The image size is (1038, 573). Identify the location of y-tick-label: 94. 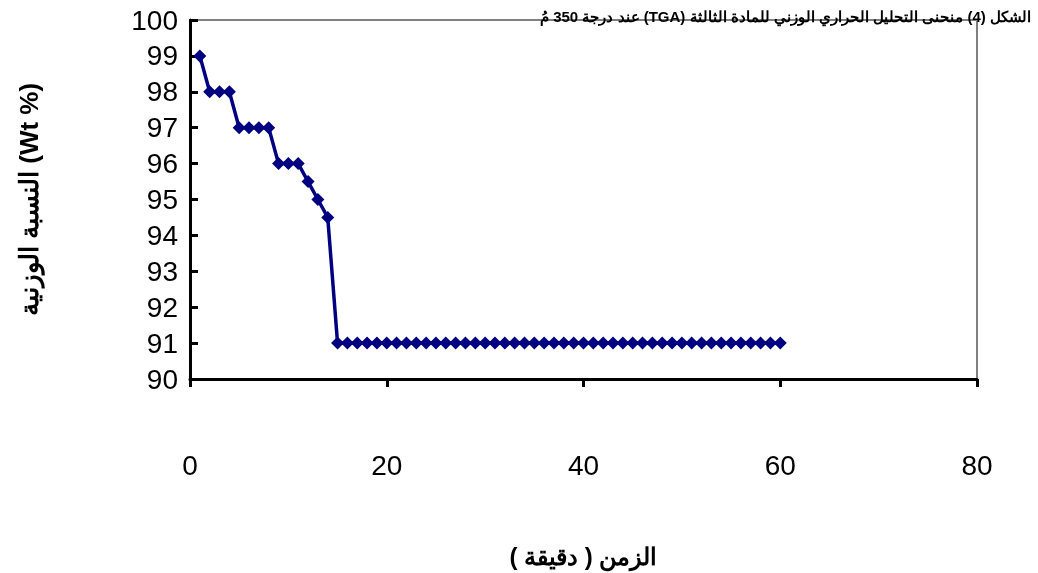
(162, 235).